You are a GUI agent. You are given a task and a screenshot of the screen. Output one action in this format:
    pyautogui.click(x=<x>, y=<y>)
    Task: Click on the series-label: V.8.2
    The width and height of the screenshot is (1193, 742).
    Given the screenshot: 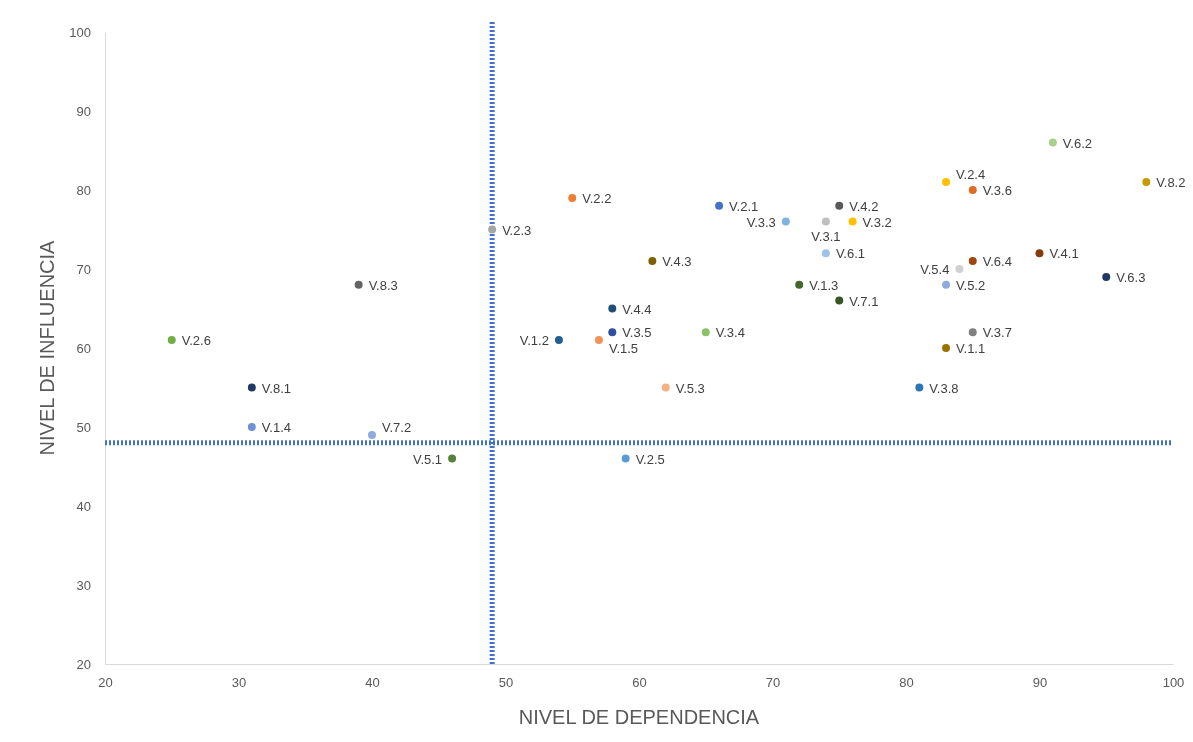 What is the action you would take?
    pyautogui.click(x=1171, y=183)
    